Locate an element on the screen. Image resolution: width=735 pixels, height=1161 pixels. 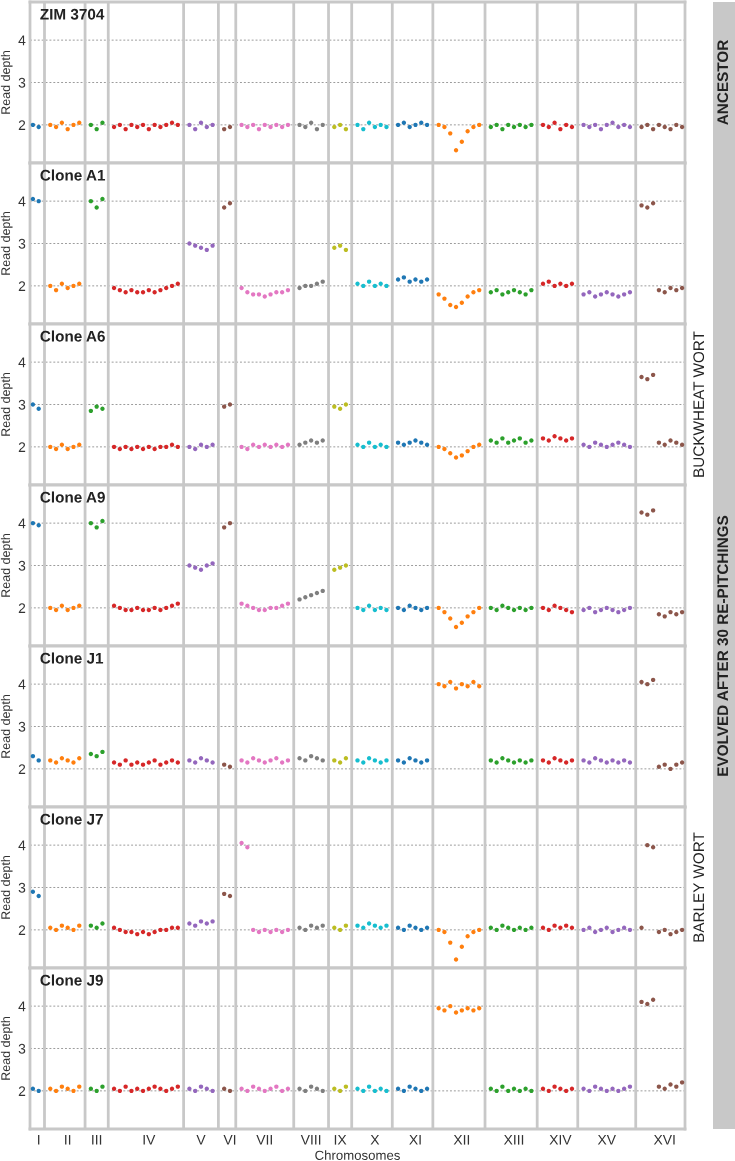
text: EVOLVED AFTER 30 RE-PITCHINGS is located at coordinates (723, 645).